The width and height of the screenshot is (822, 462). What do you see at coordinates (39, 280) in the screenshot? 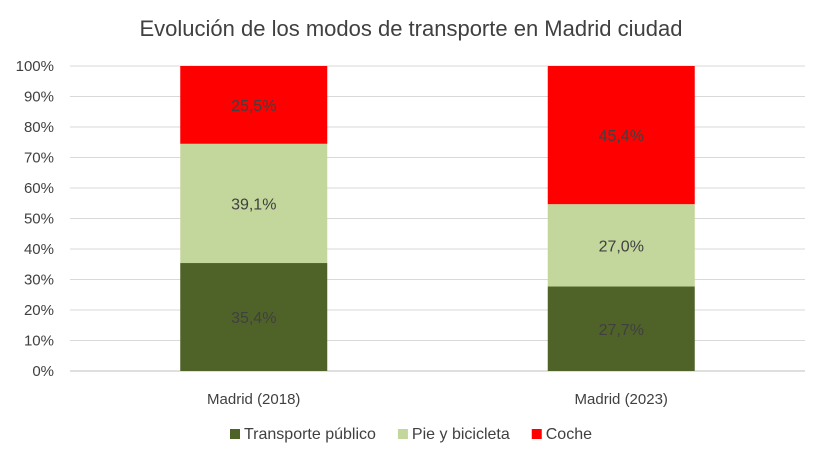
I see `y-tick-label: 30%` at bounding box center [39, 280].